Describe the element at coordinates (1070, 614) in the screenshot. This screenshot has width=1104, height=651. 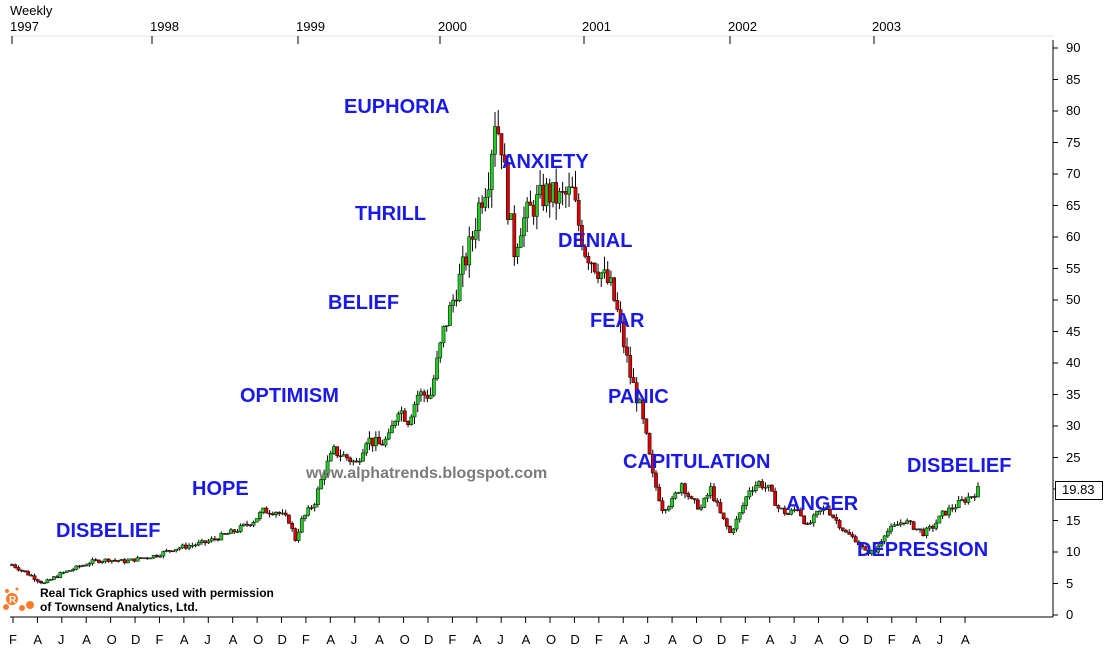
I see `y-tick-label: 0` at that location.